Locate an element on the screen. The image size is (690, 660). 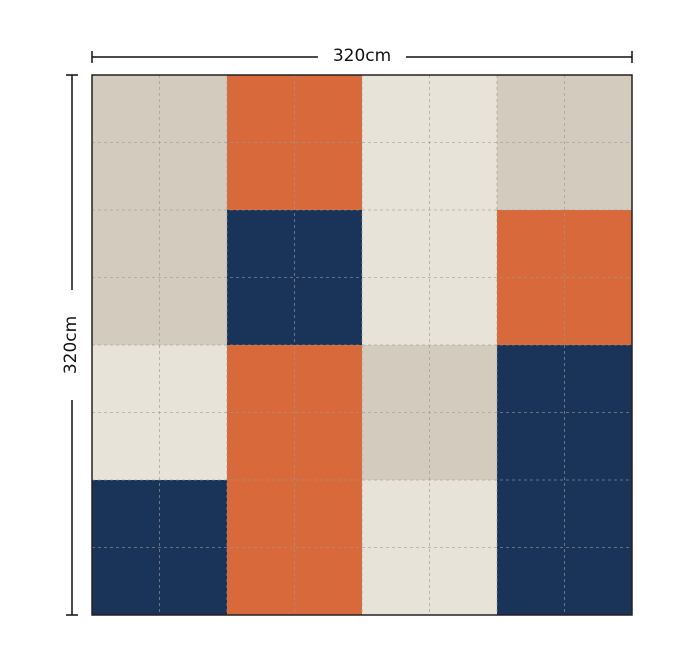
width-label: 320cm is located at coordinates (362, 56).